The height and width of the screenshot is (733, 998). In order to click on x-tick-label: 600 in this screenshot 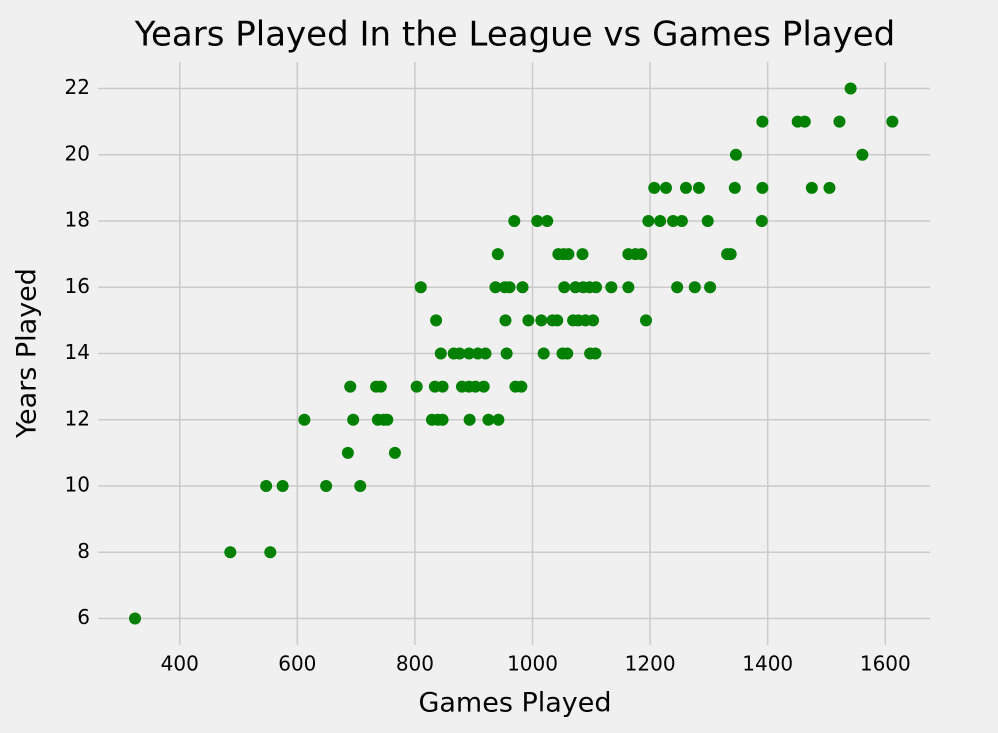, I will do `click(297, 664)`.